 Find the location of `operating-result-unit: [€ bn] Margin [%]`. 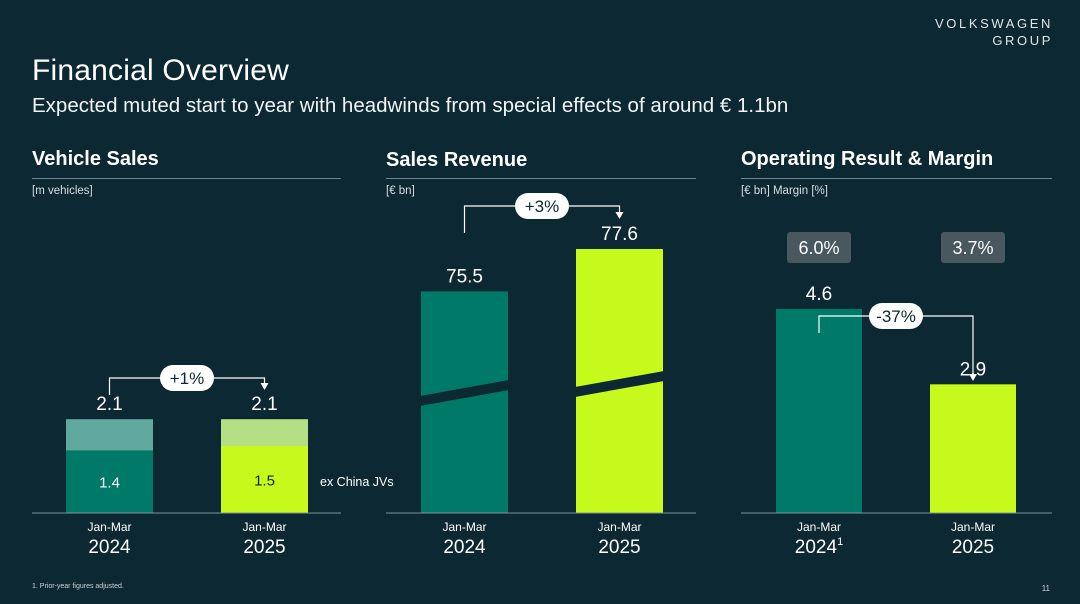

operating-result-unit: [€ bn] Margin [%] is located at coordinates (784, 191).